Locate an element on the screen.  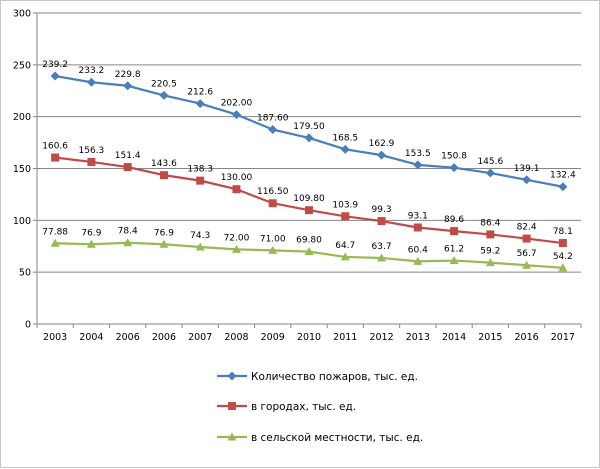
data-label: 202.00 is located at coordinates (237, 104).